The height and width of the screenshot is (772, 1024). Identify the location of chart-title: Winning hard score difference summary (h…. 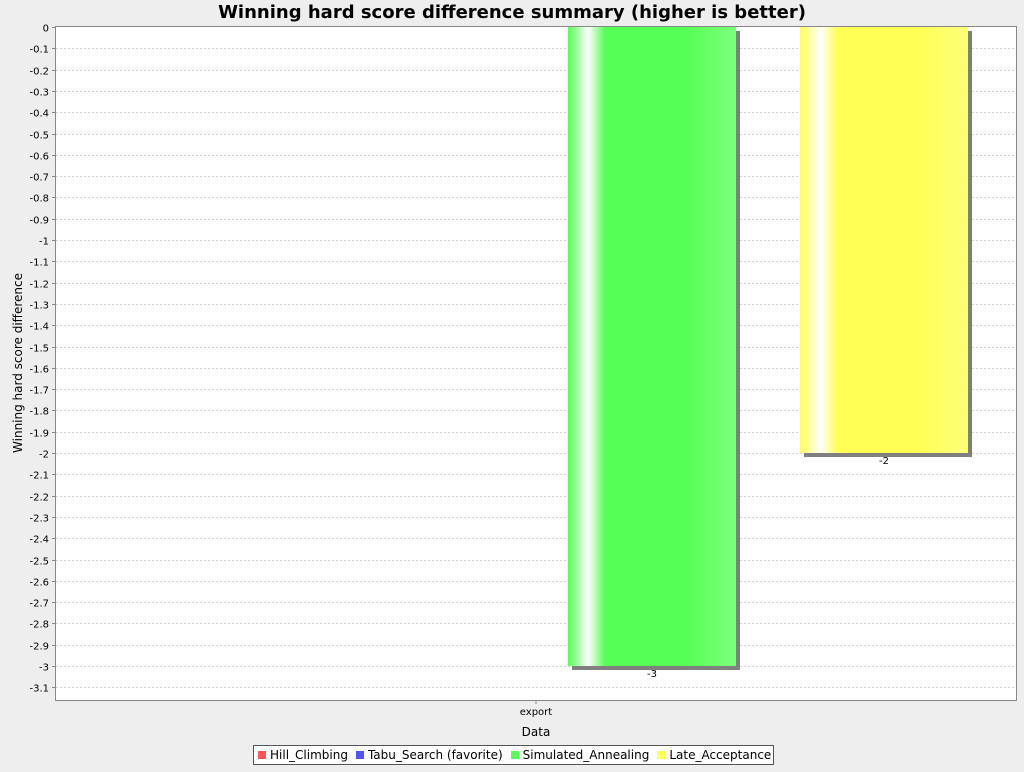
(512, 12).